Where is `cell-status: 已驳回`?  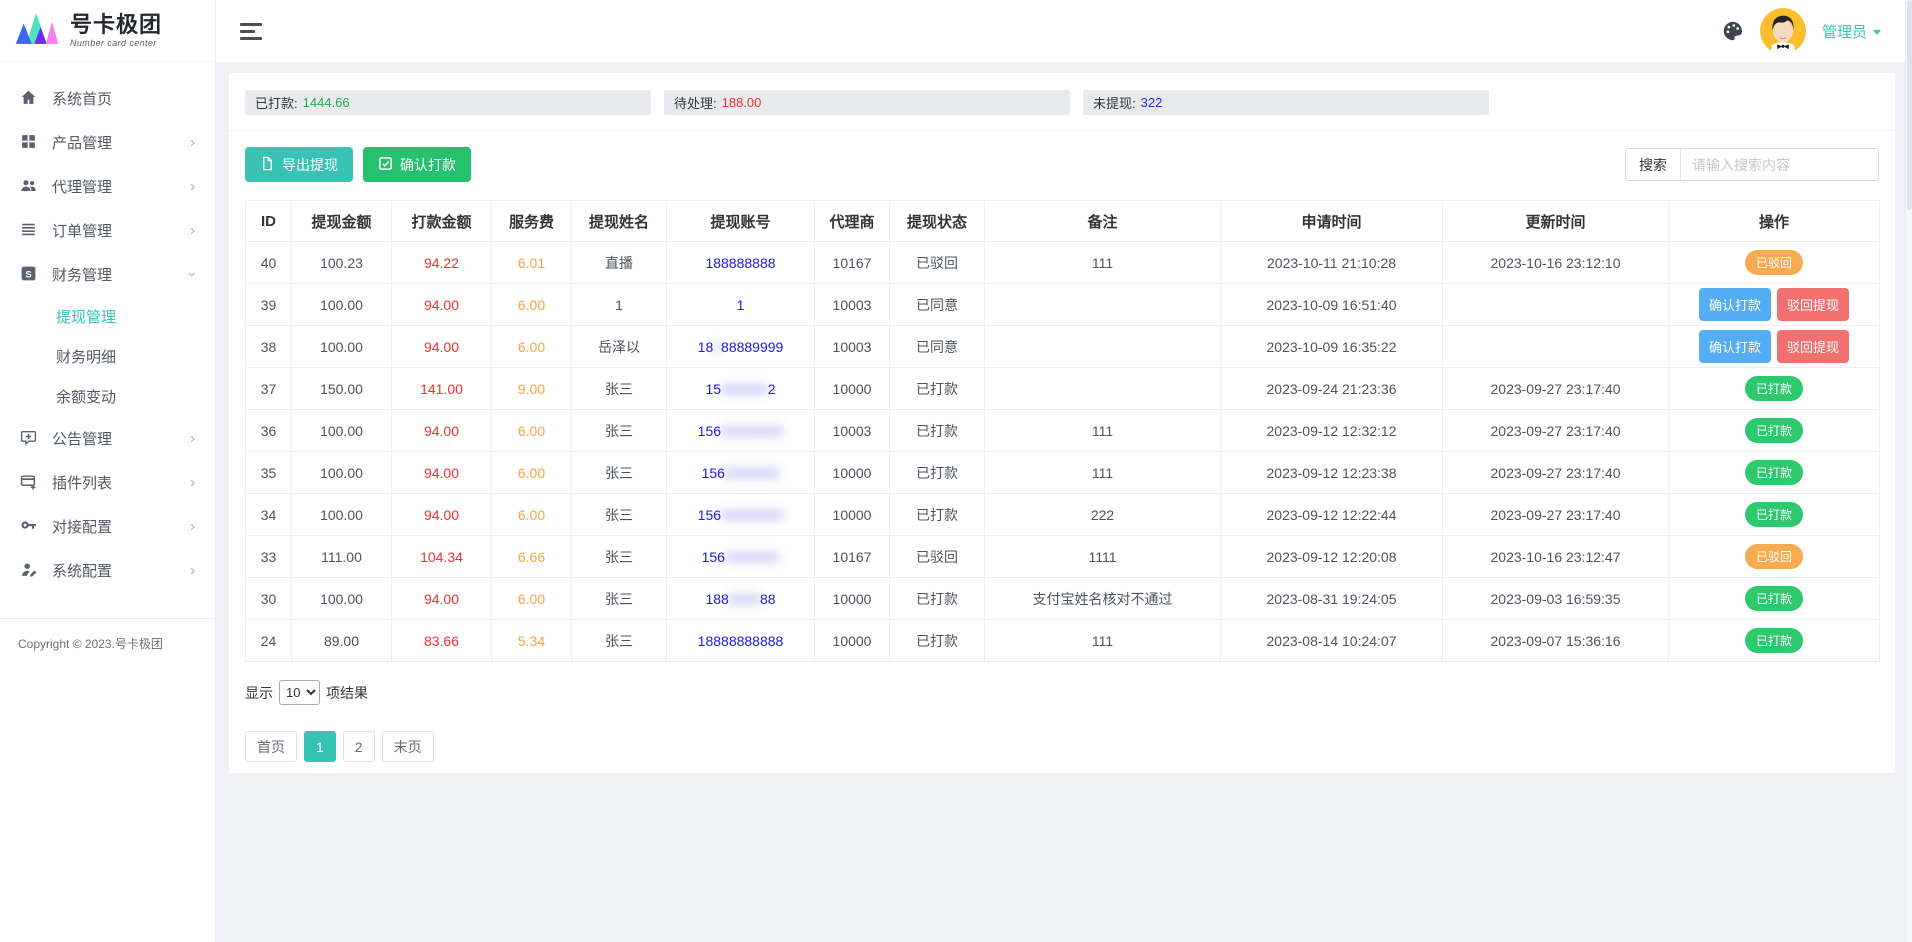
cell-status: 已驳回 is located at coordinates (937, 556).